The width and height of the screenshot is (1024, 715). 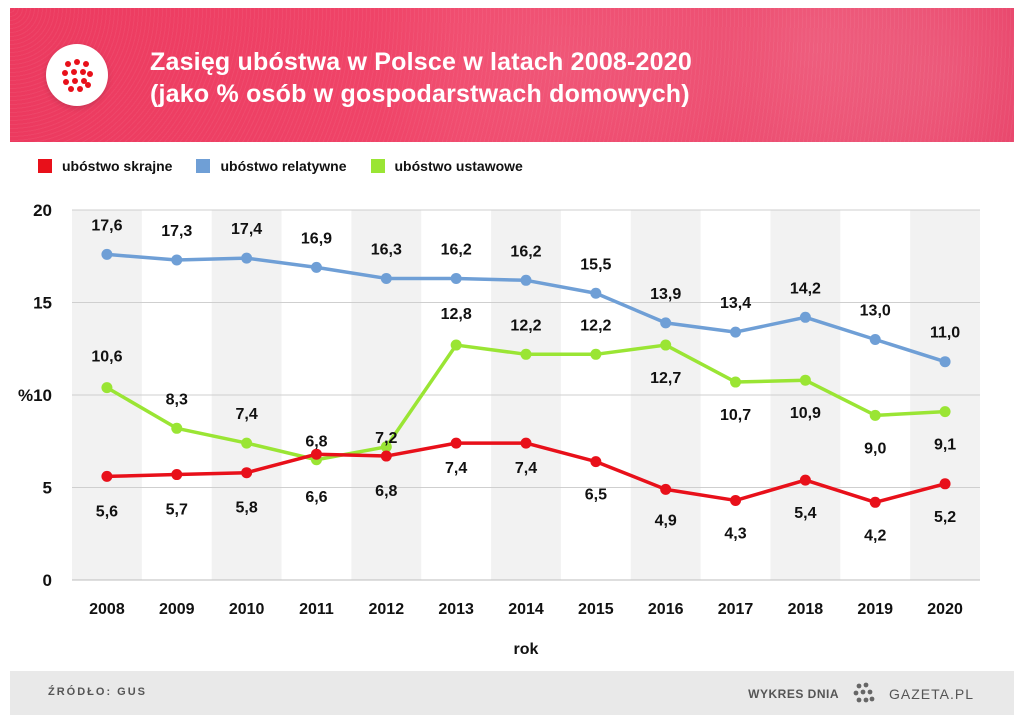 I want to click on data-label: 5,2, so click(x=945, y=517).